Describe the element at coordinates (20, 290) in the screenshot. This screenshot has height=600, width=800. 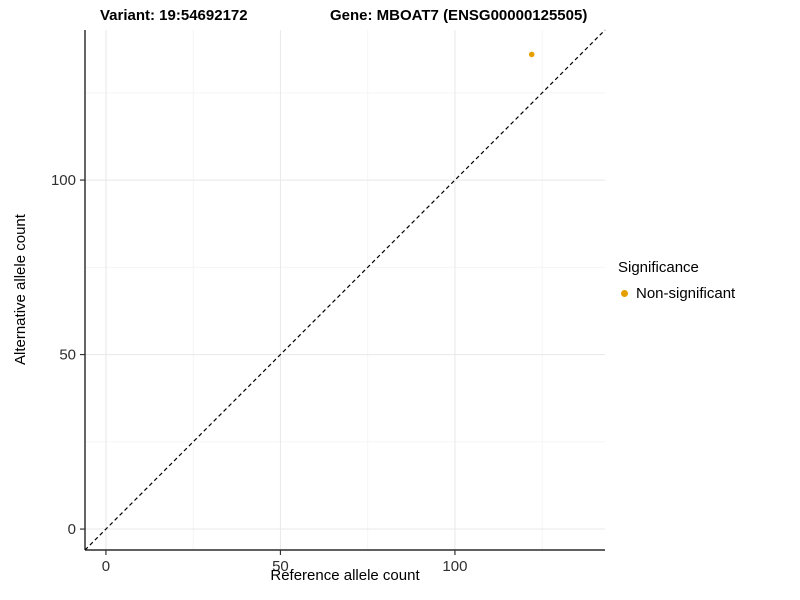
I see `y-axis-label: Alternative allele count` at that location.